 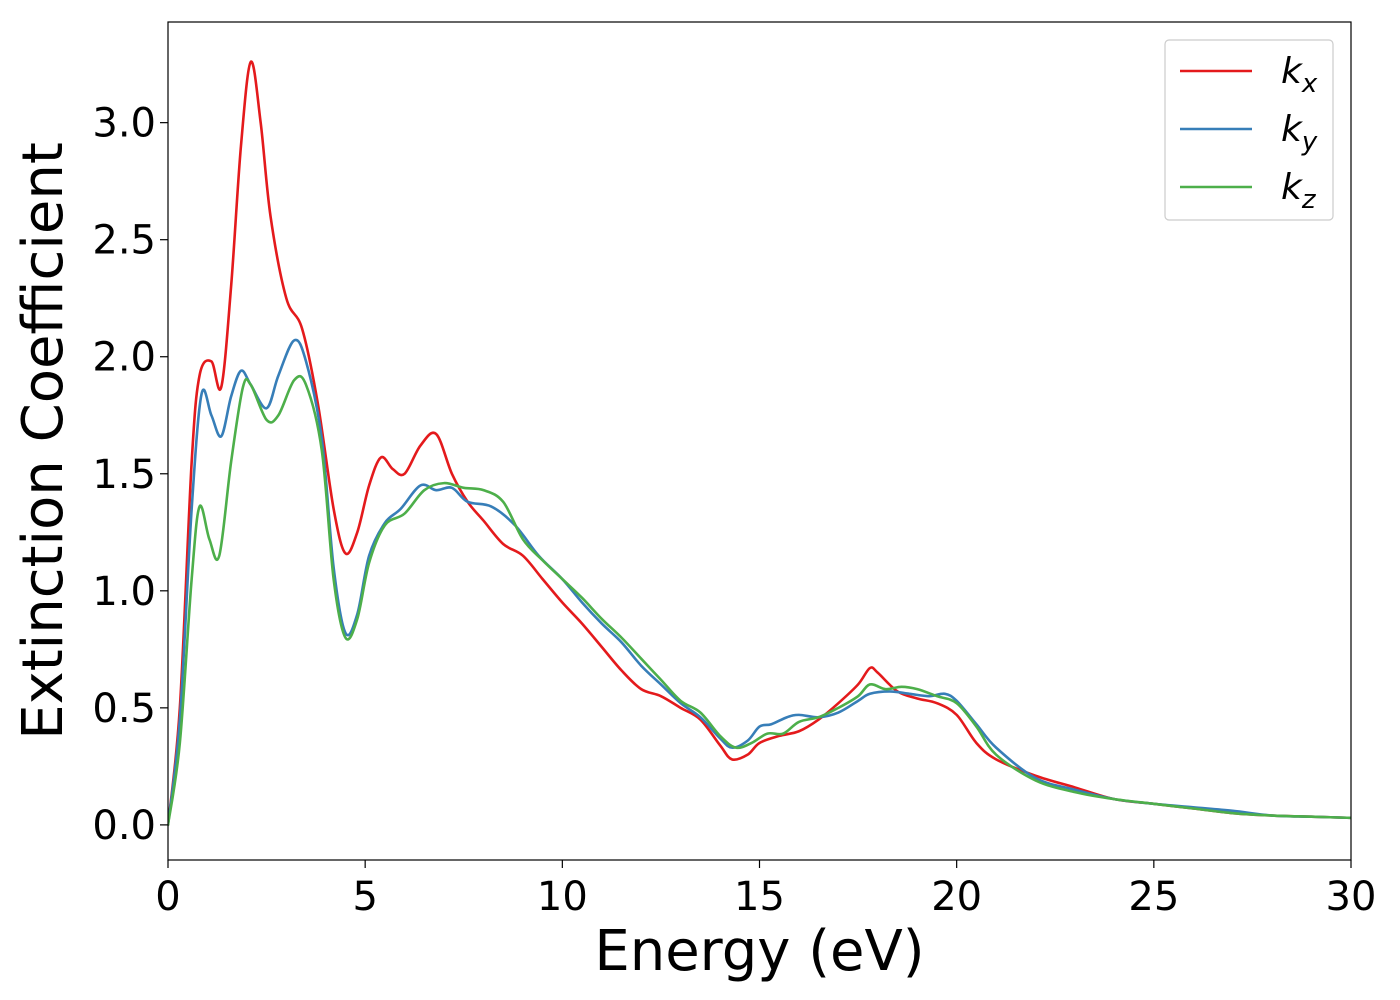 What do you see at coordinates (43, 441) in the screenshot?
I see `y-axis-title: Extinction Coefficient` at bounding box center [43, 441].